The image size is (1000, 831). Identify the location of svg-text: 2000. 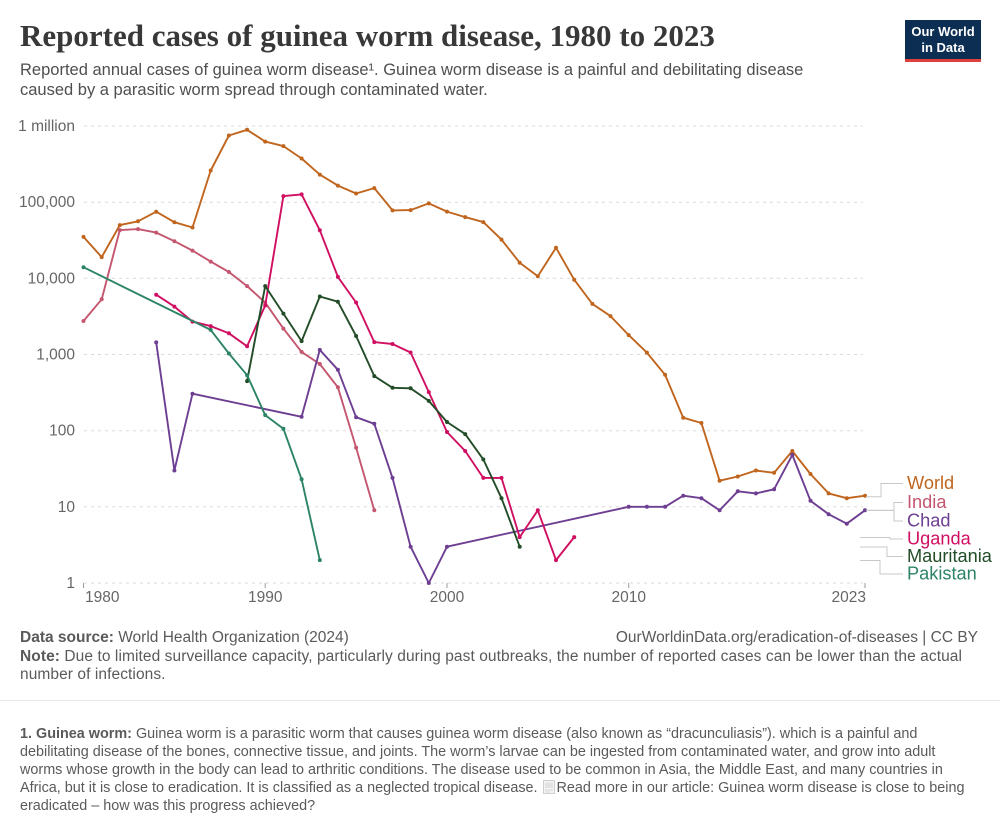
(447, 597).